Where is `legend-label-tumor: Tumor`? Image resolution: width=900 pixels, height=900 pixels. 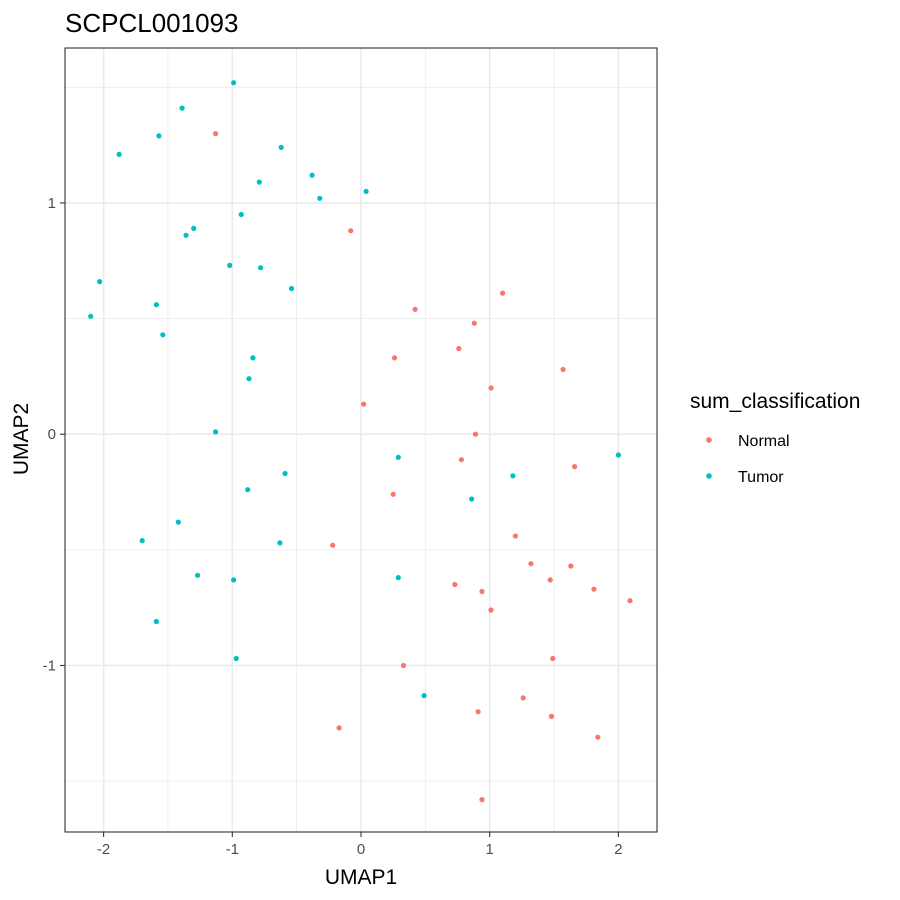 legend-label-tumor: Tumor is located at coordinates (761, 477).